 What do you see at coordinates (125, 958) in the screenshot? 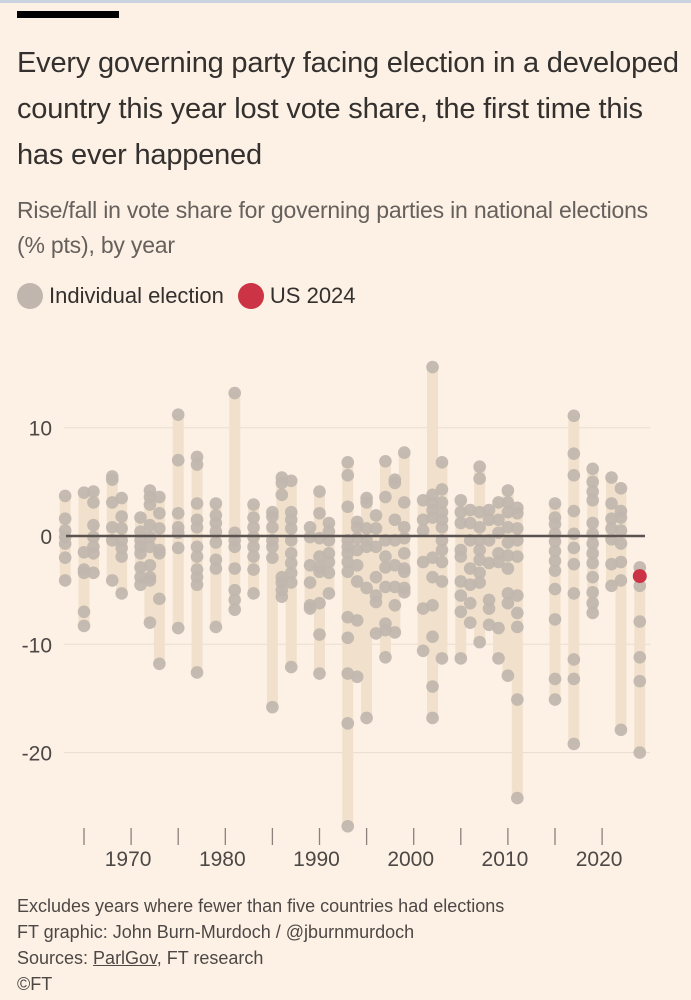
I see `parlgov-link: ParlGov` at bounding box center [125, 958].